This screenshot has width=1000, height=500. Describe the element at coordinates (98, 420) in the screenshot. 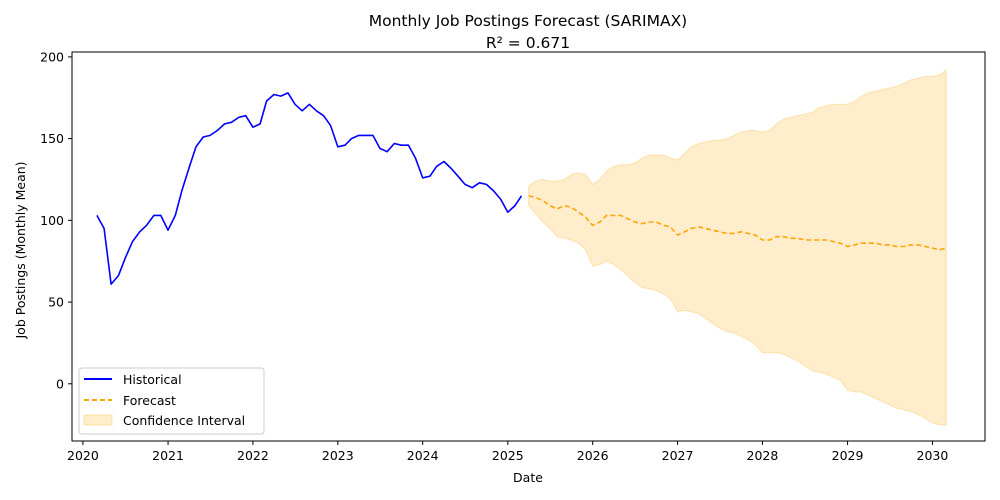

I see `legend-ci-swatch` at that location.